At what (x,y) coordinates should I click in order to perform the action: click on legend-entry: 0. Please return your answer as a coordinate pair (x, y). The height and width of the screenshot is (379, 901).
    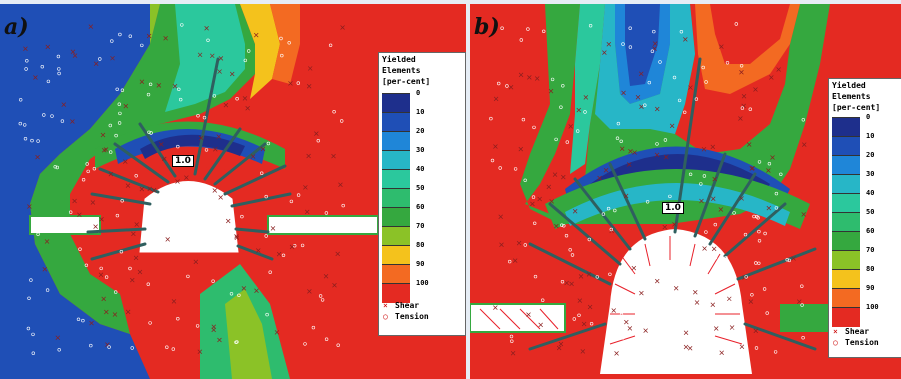
    Looking at the image, I should click on (422, 101).